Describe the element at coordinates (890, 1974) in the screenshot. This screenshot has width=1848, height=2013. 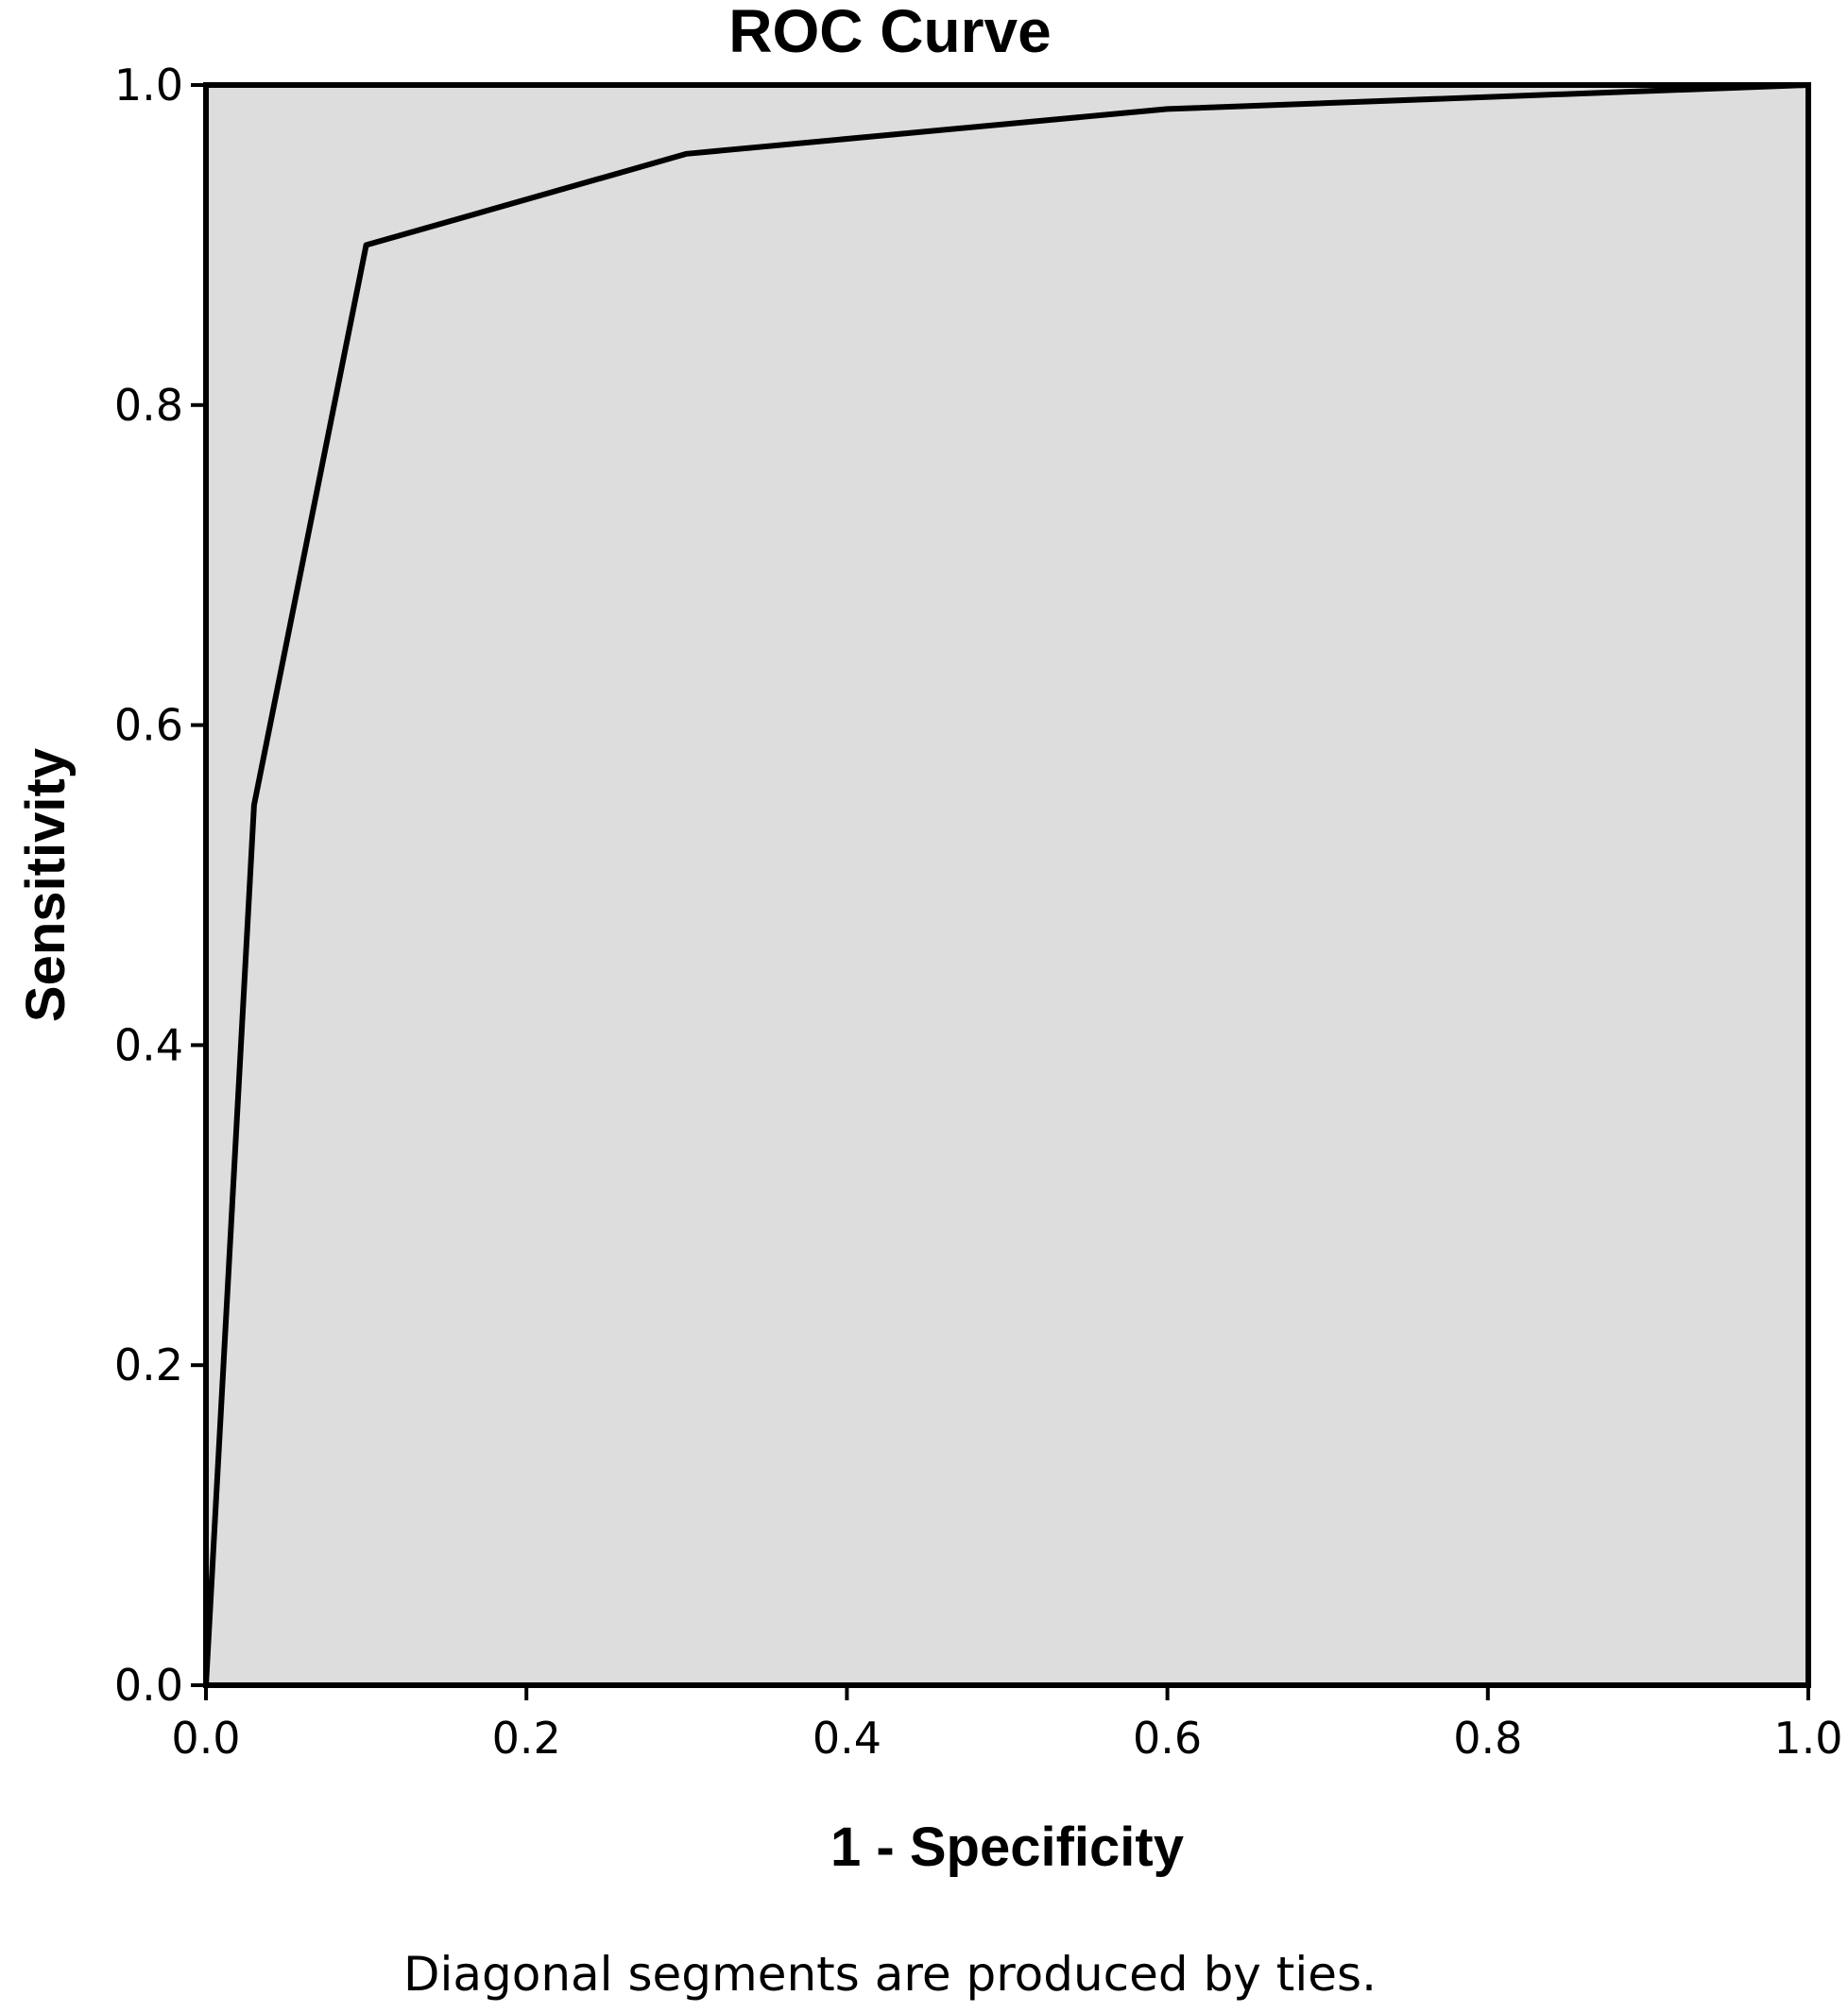
I see `chart-footnote: Diagonal segments are produced by ties.` at that location.